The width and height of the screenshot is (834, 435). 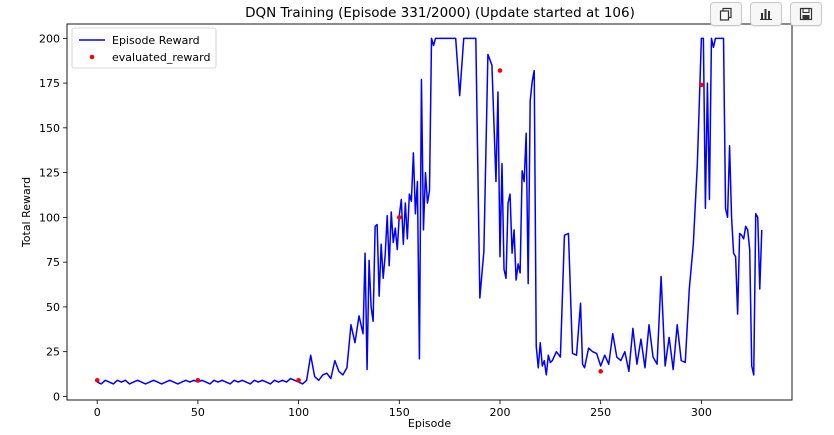 What do you see at coordinates (49, 128) in the screenshot?
I see `y-tick-label: 150` at bounding box center [49, 128].